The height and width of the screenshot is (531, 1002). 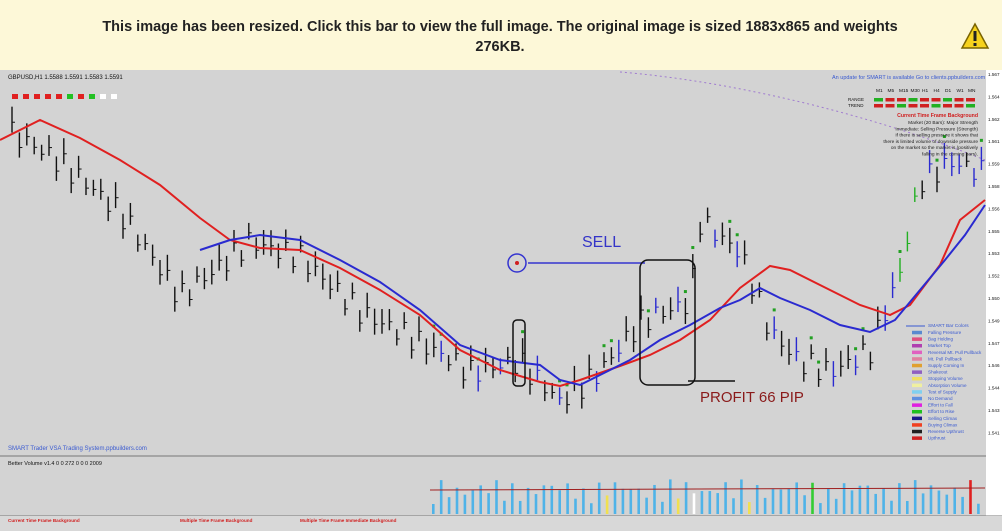 What do you see at coordinates (904, 91) in the screenshot?
I see `timeframe: M15` at bounding box center [904, 91].